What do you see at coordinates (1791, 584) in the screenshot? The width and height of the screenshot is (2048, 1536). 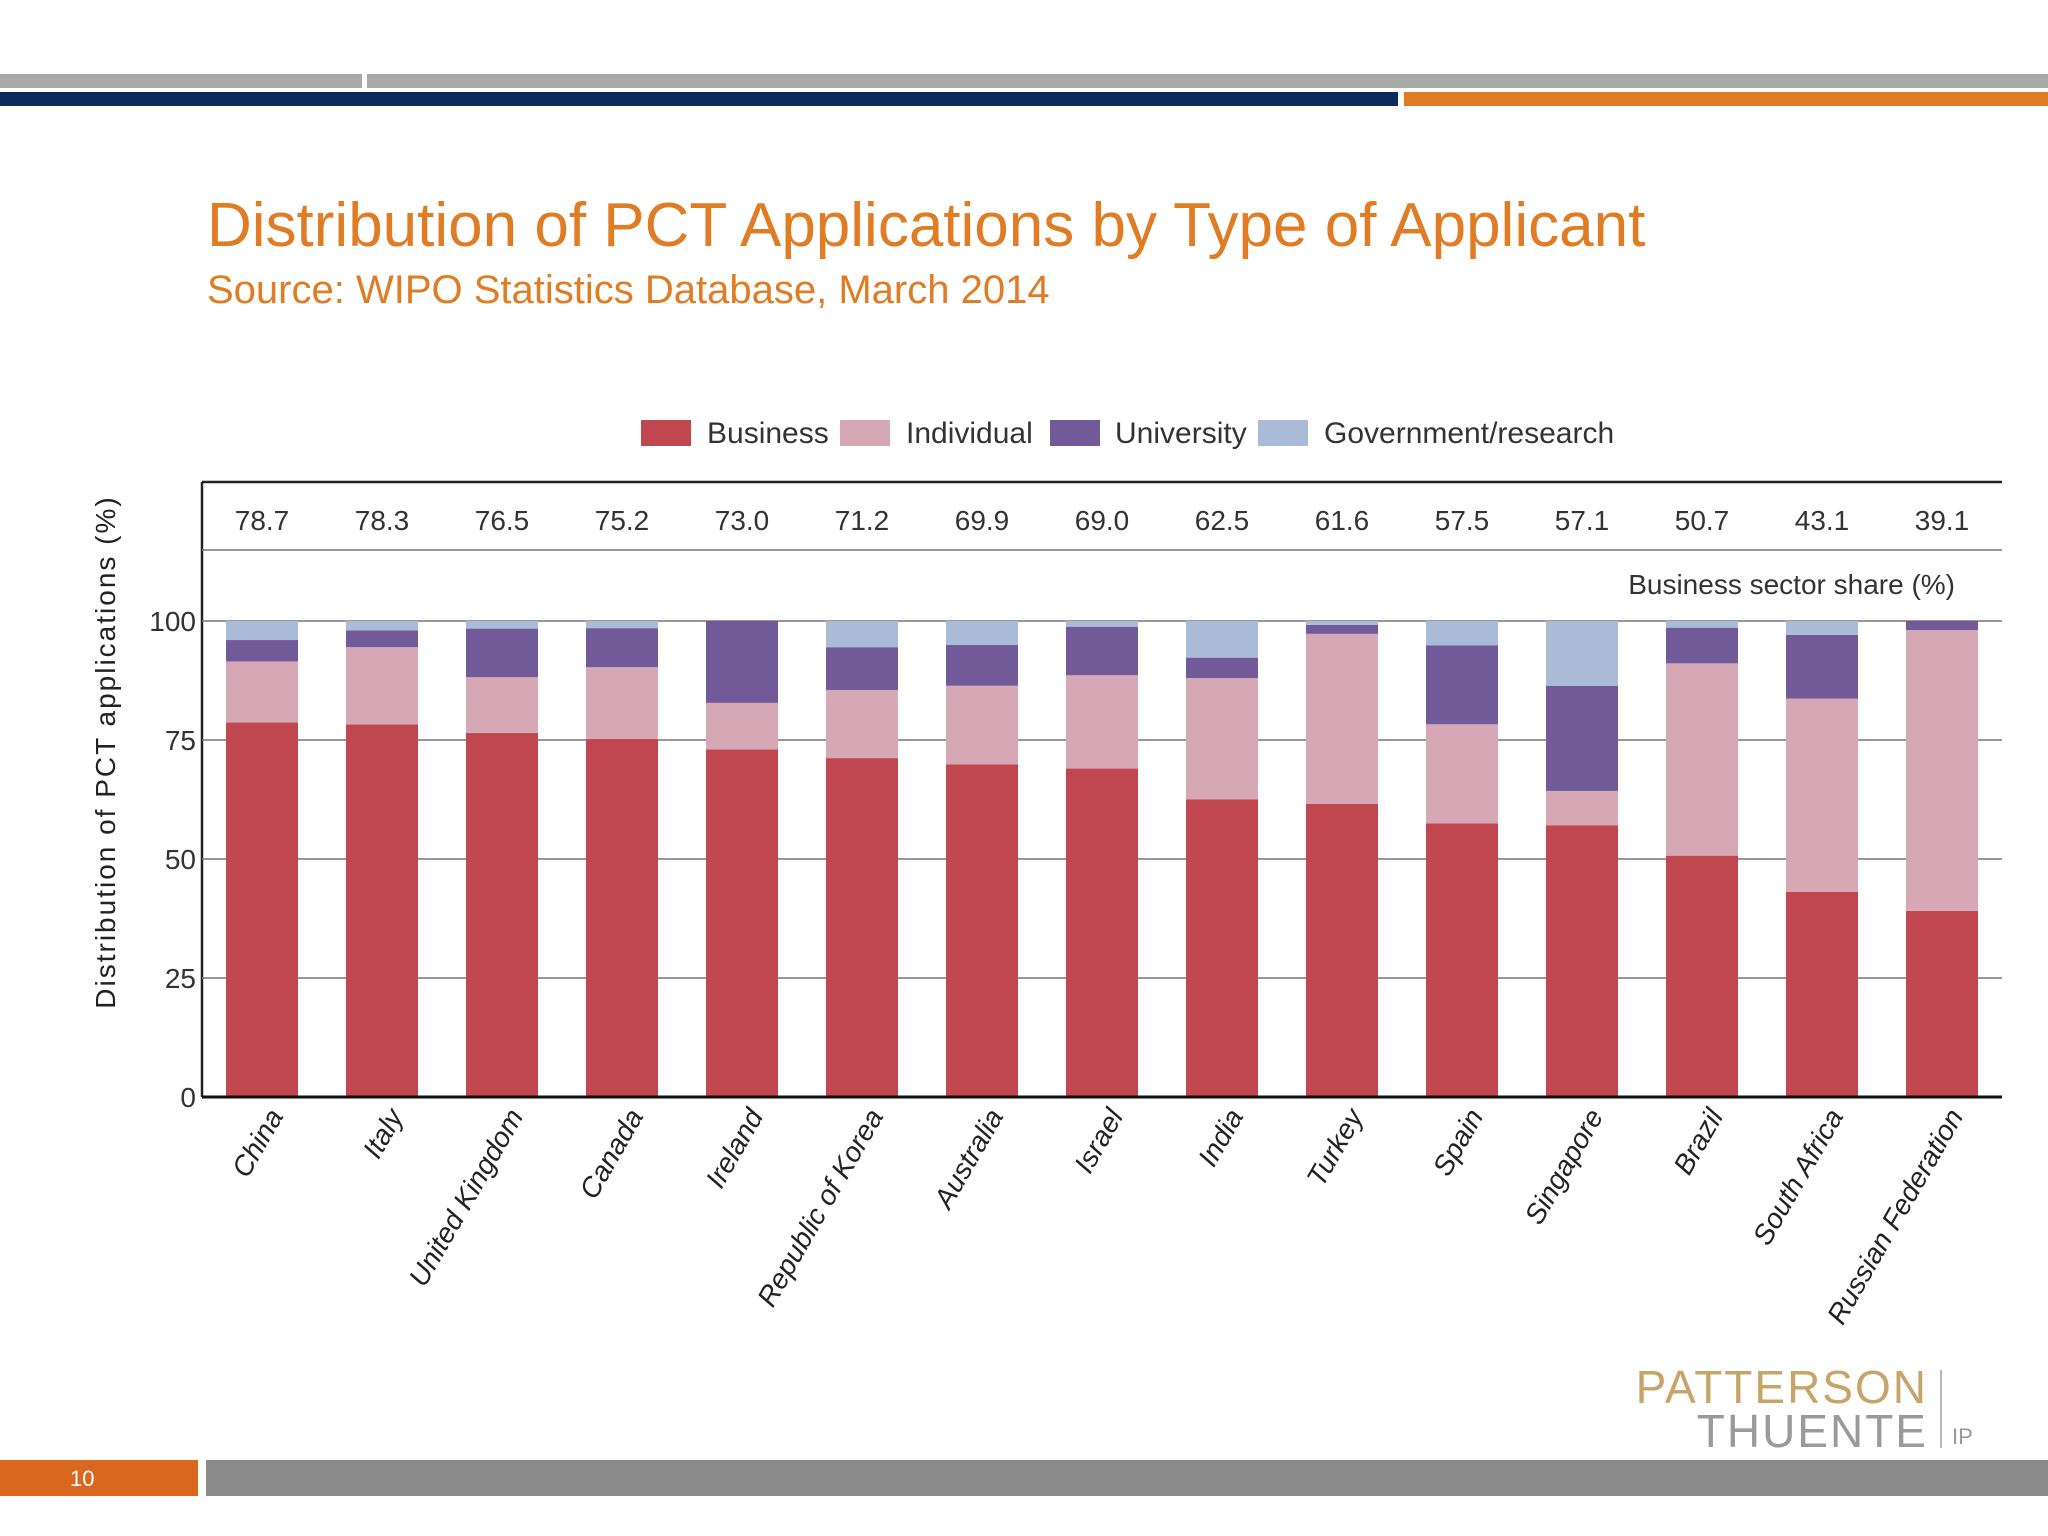 I see `business-share-caption: Business sector share (%)` at bounding box center [1791, 584].